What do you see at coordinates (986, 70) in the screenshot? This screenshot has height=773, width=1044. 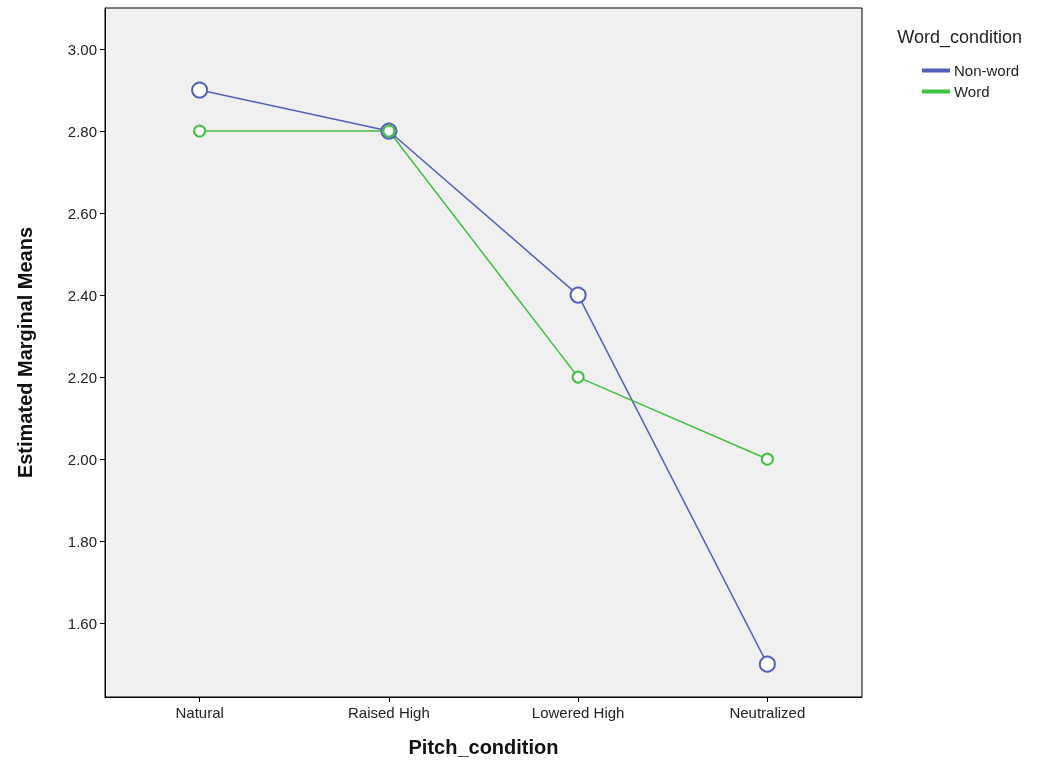 I see `legend-label: Non-word` at bounding box center [986, 70].